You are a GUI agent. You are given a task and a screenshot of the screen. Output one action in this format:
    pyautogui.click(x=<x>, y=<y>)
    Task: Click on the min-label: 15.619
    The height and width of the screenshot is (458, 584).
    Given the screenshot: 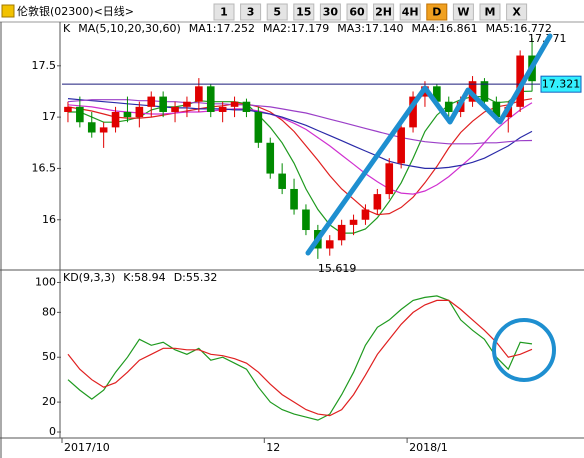 What is the action you would take?
    pyautogui.click(x=337, y=268)
    